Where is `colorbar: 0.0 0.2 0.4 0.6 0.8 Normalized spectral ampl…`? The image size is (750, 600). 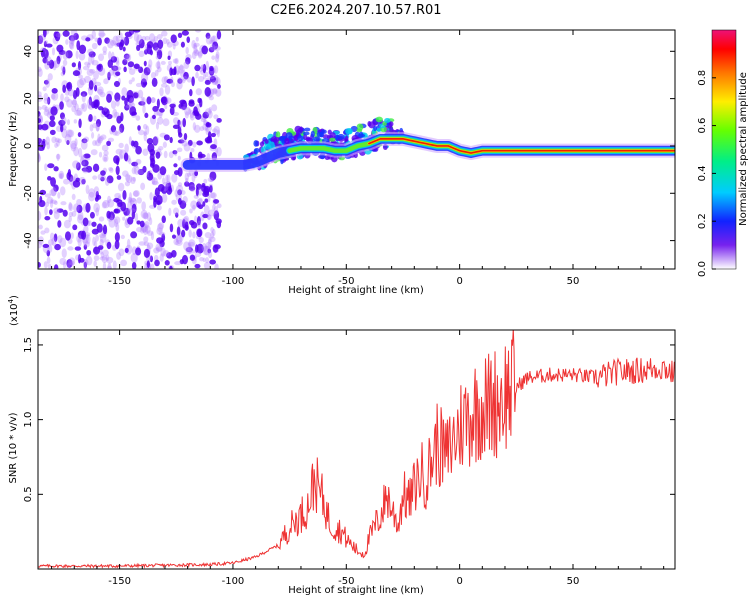
colorbar: 0.0 0.2 0.4 0.6 0.8 Normalized spectral ampl… is located at coordinates (723, 153).